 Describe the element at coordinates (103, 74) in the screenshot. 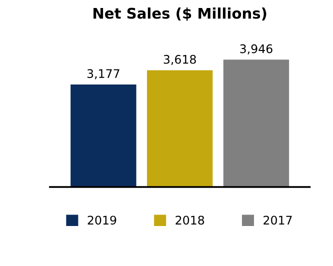

I see `data-label: 3,177` at that location.